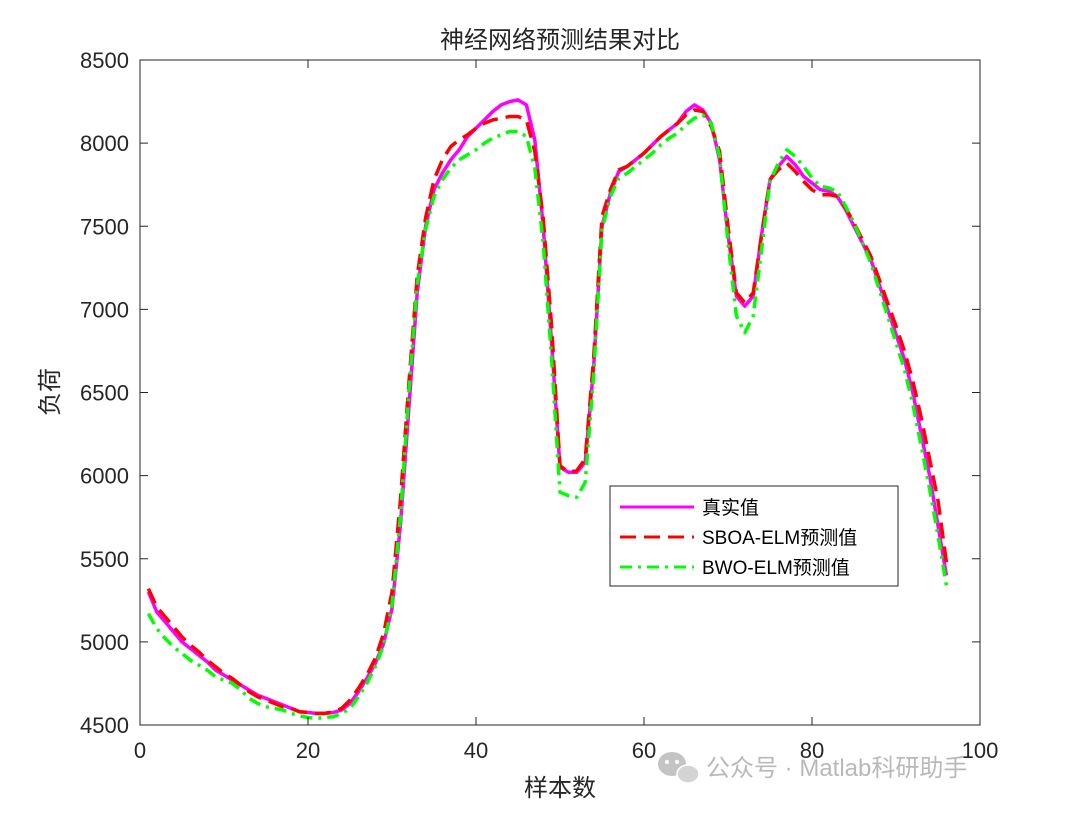 The height and width of the screenshot is (814, 1080). I want to click on legend-label-sboa-elm: SBOA-ELM预测值, so click(779, 538).